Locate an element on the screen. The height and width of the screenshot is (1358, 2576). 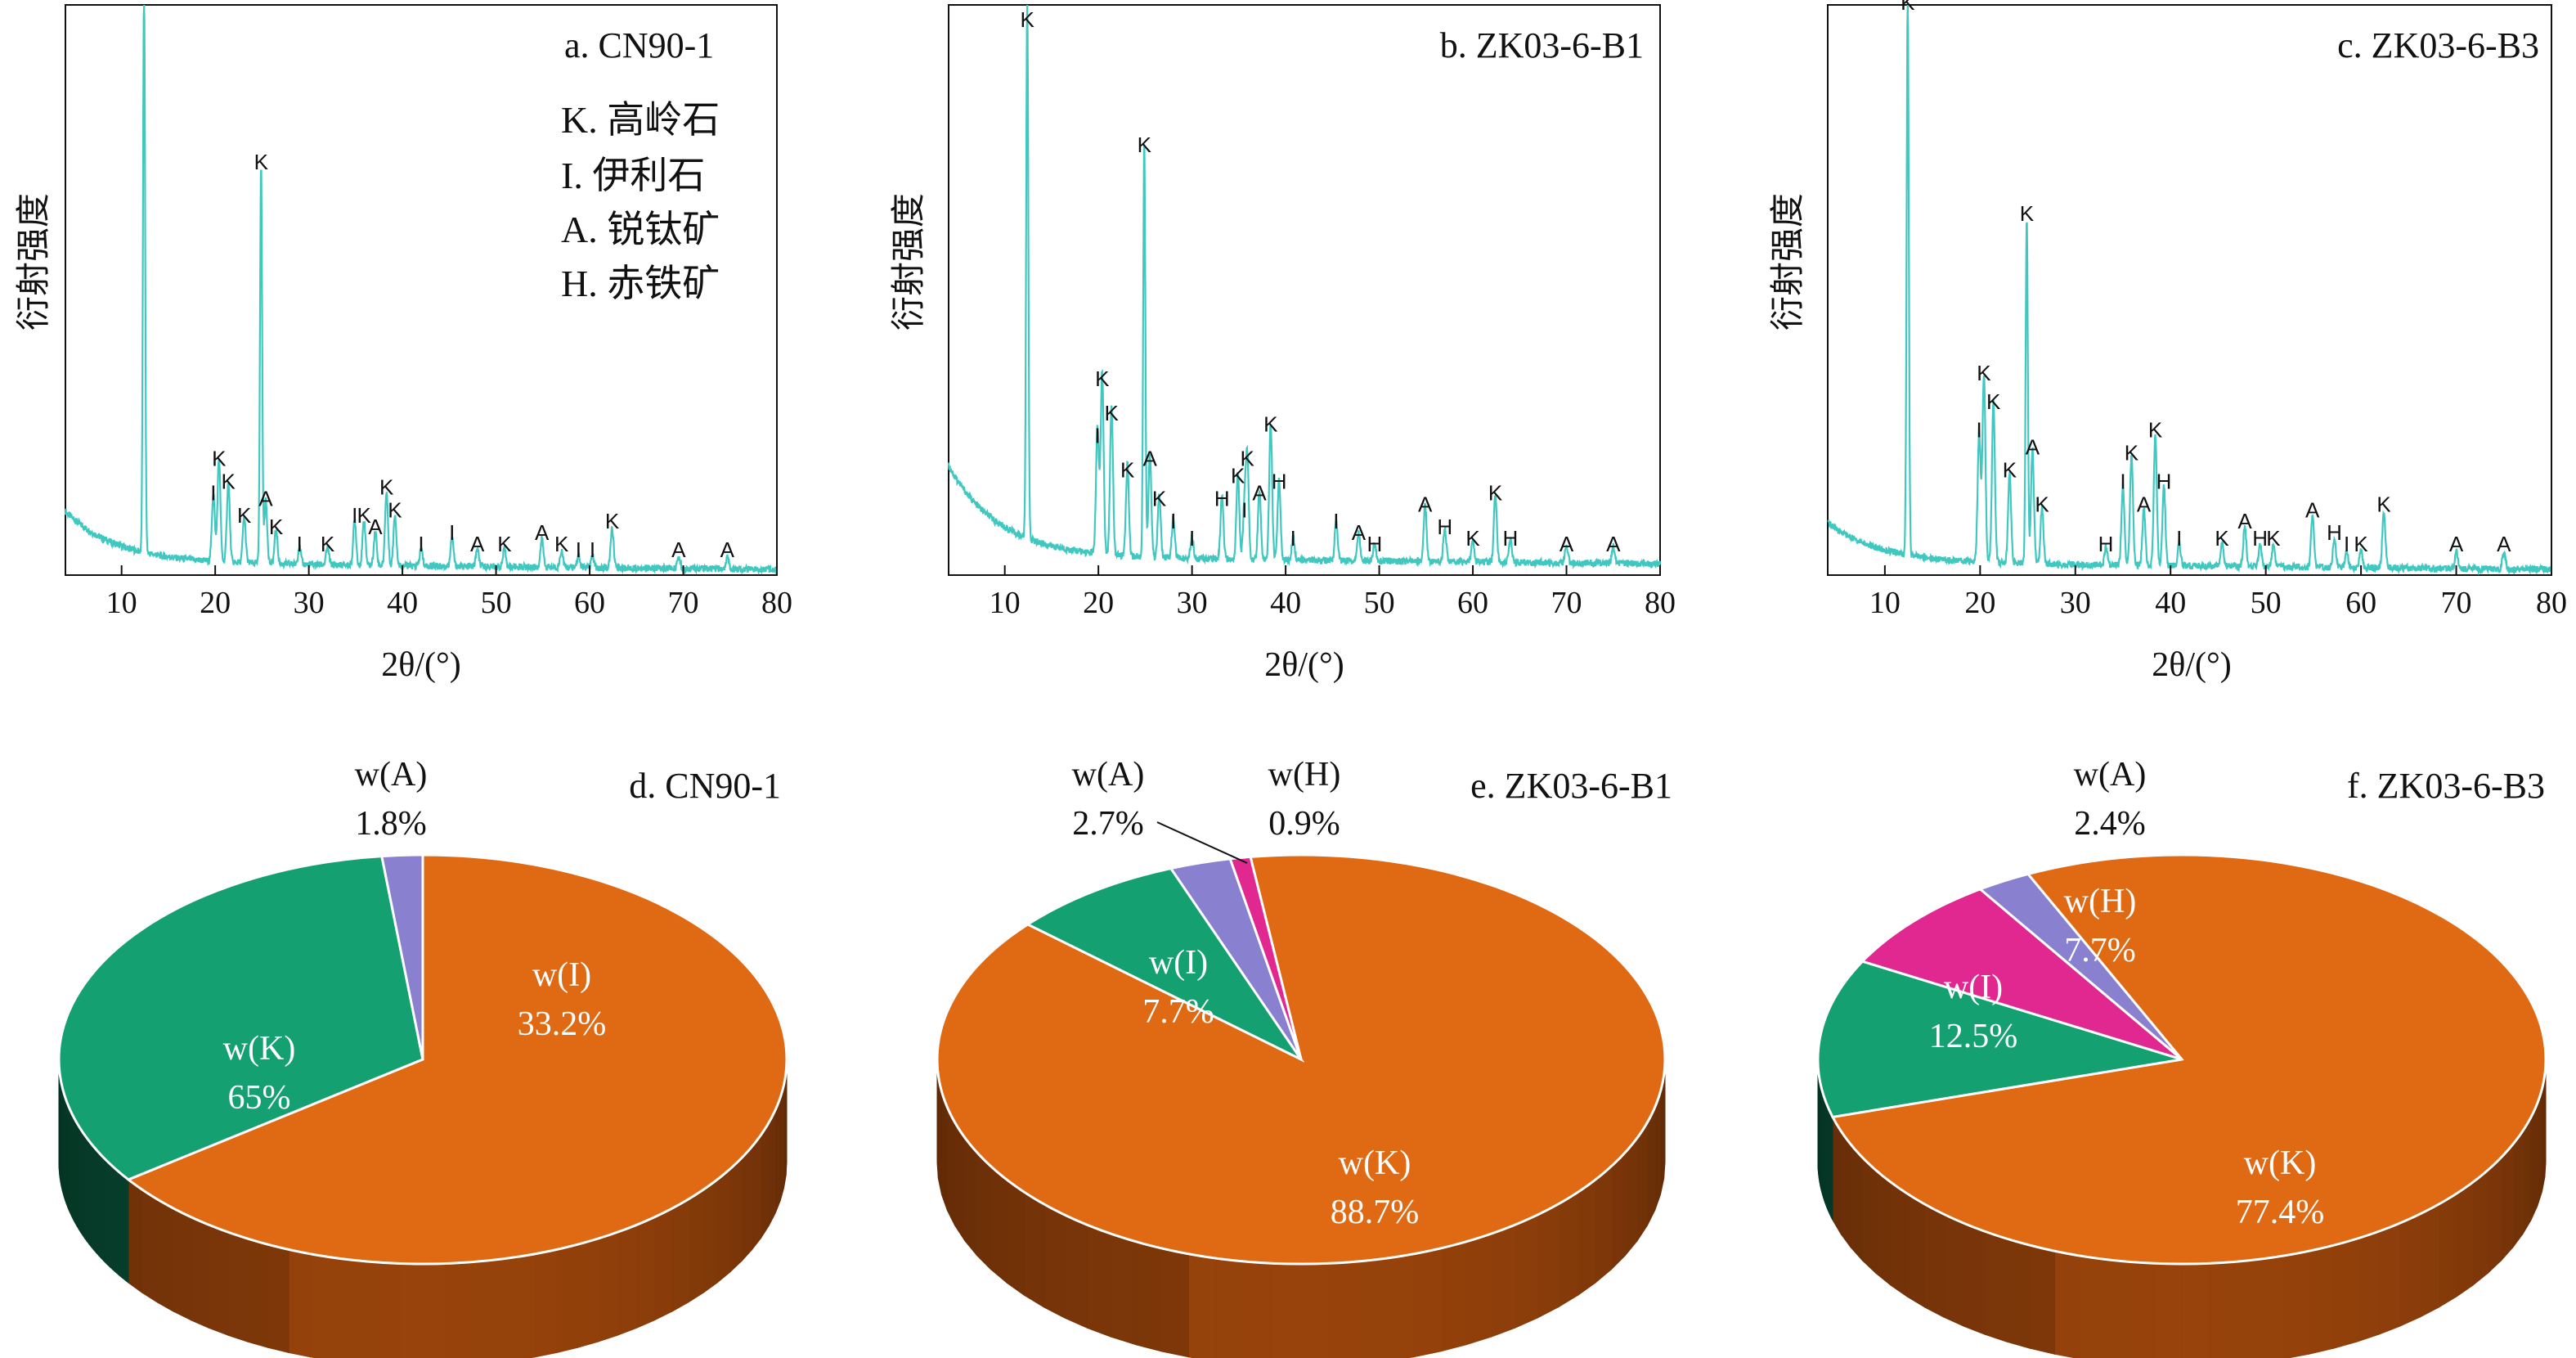
pie-d: w(K) 65% w(I) 33.2% w(A) 1.8% is located at coordinates (422, 1057).